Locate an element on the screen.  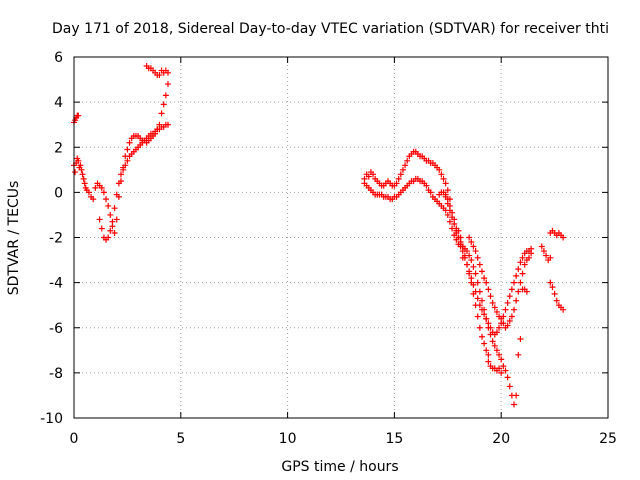
x-axis-label: GPS time / hours is located at coordinates (339, 467).